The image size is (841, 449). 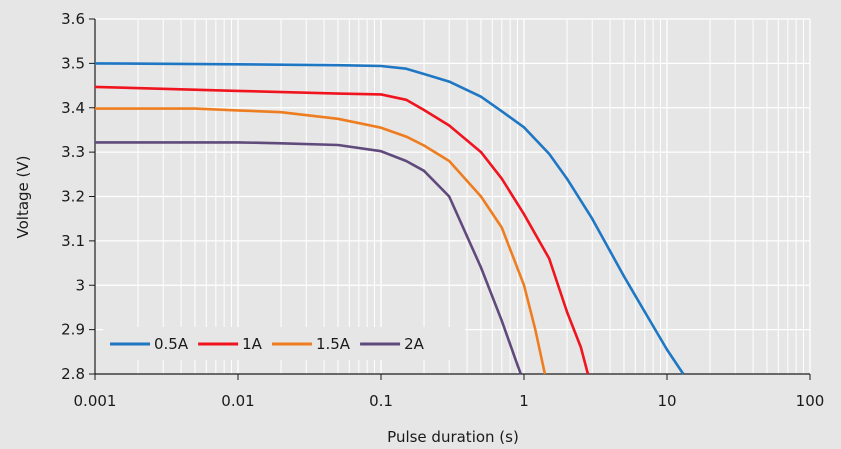 What do you see at coordinates (73, 241) in the screenshot?
I see `y-tick-label: 3.1` at bounding box center [73, 241].